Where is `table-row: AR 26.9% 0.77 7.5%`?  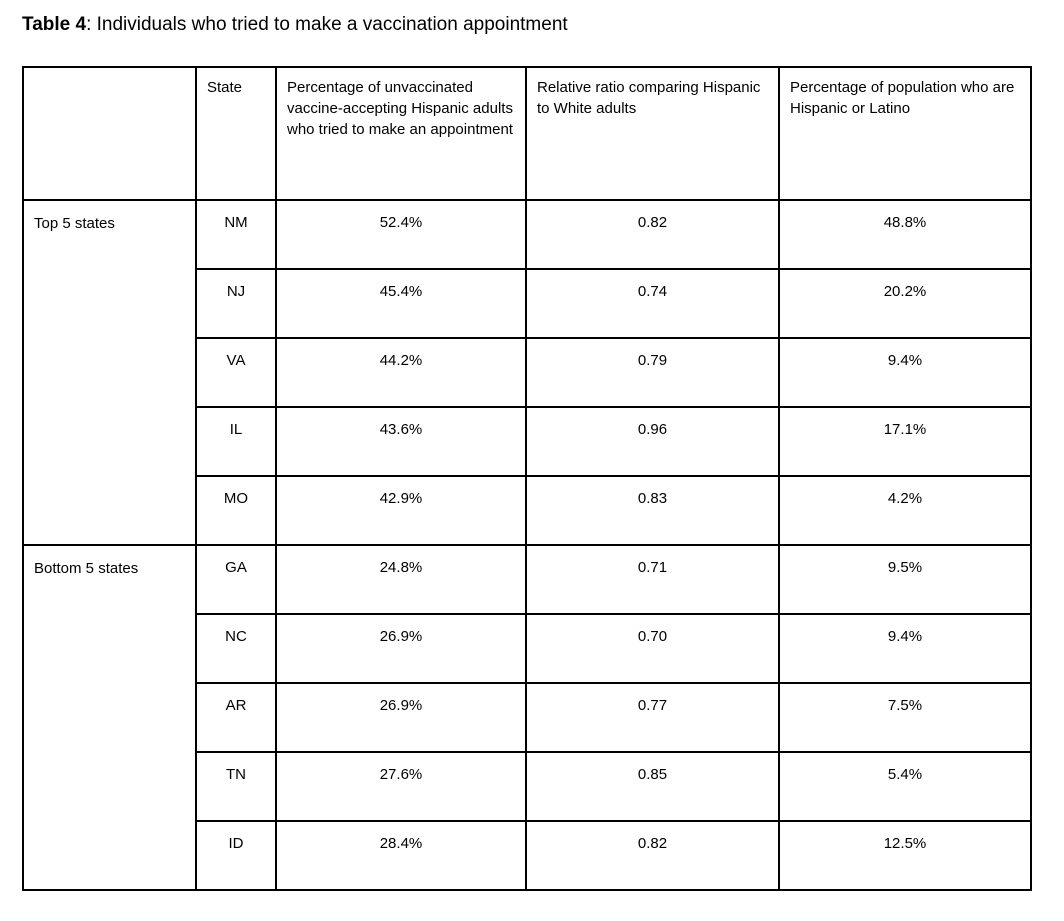 table-row: AR 26.9% 0.77 7.5% is located at coordinates (527, 717).